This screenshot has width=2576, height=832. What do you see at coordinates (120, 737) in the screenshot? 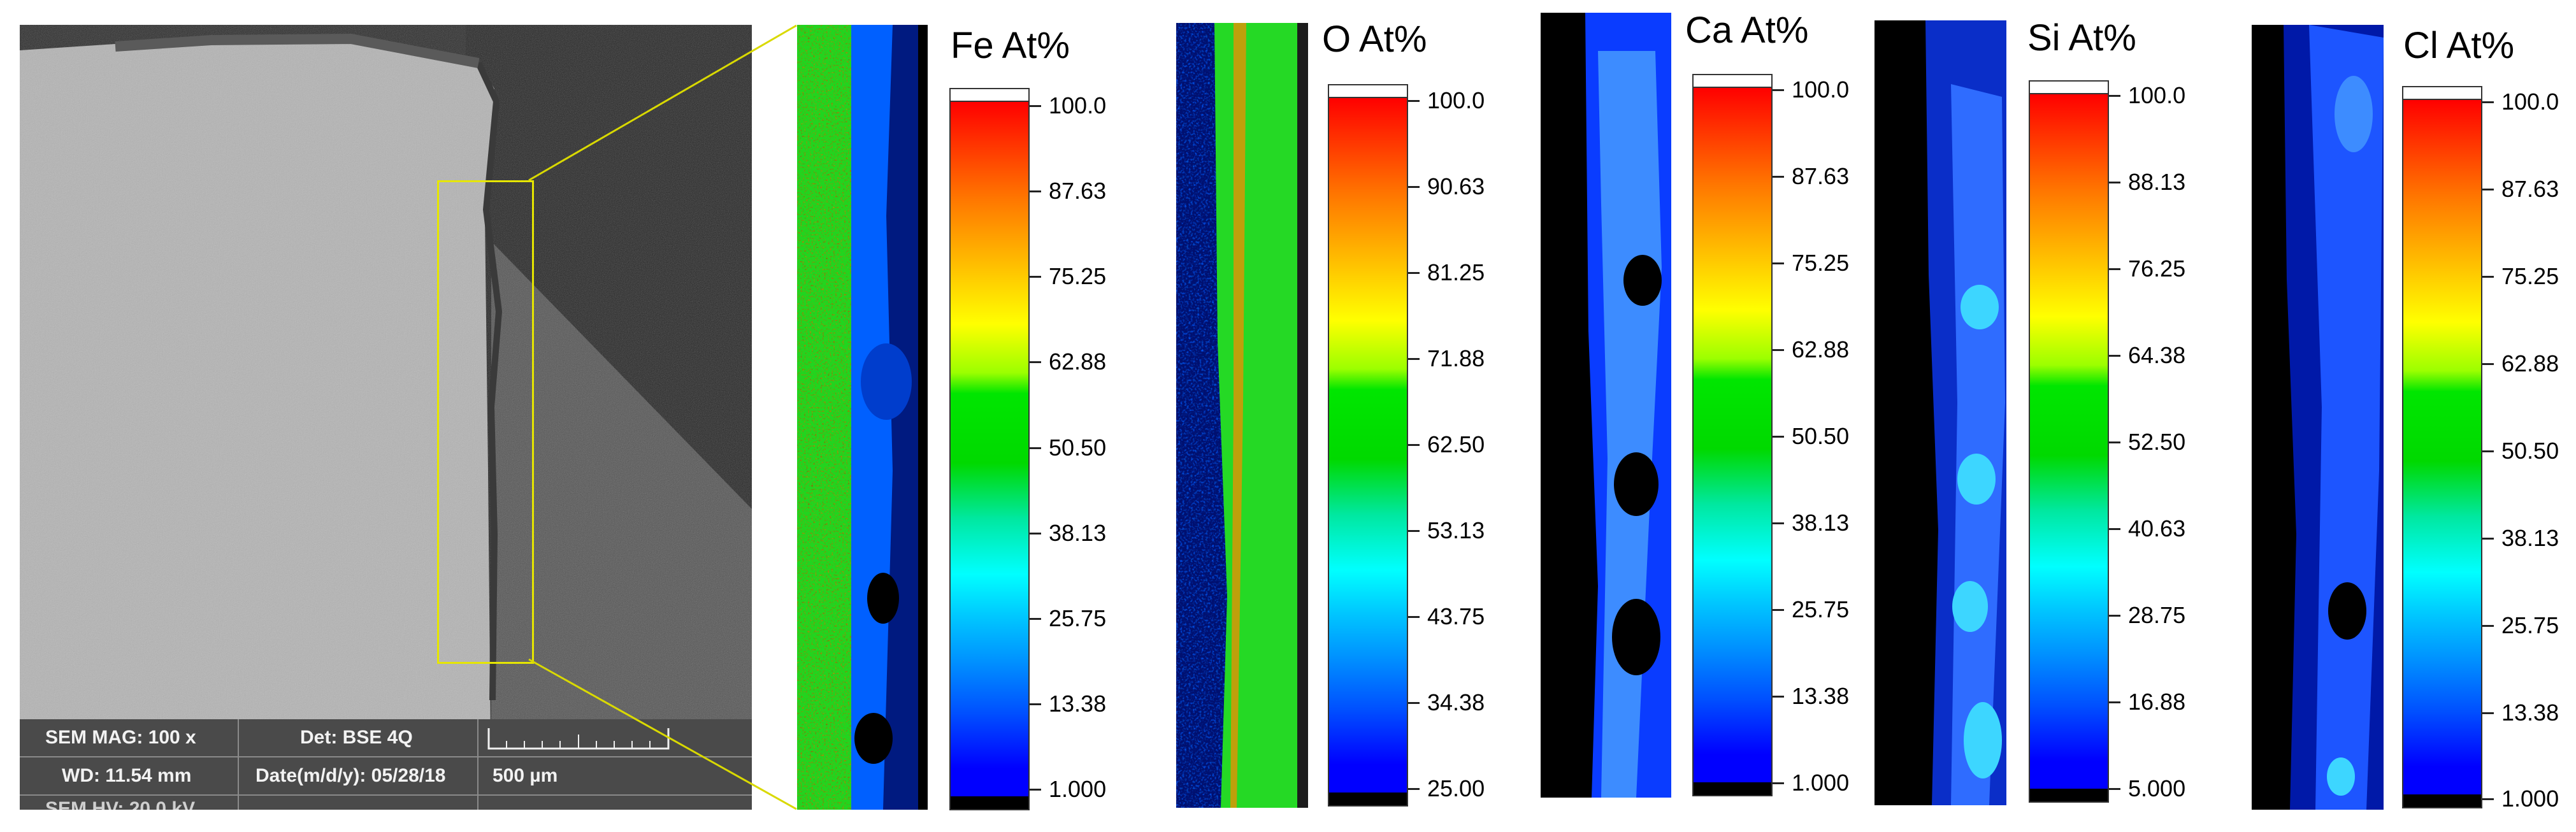
I see `sem-mag-label: SEM MAG: 100 x` at bounding box center [120, 737].